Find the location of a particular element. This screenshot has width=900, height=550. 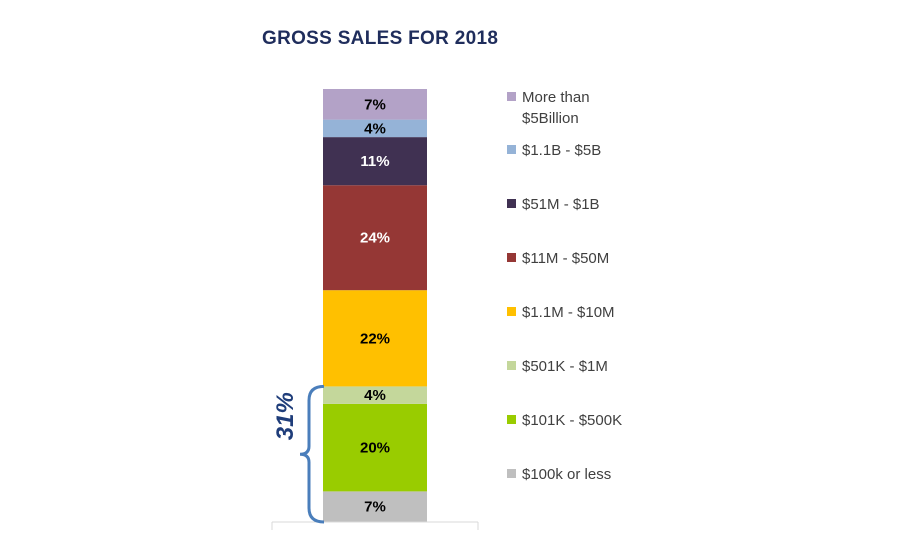

bar-stack: 7% 20% 4% 22% 24% 11% 4% 7% is located at coordinates (375, 305).